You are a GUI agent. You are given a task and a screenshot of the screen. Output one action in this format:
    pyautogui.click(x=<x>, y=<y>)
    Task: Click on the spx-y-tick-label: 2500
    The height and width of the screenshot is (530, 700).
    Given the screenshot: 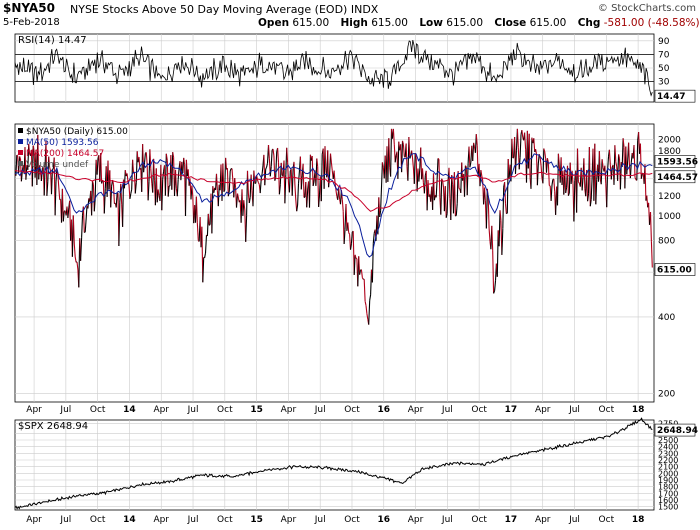 What is the action you would take?
    pyautogui.click(x=668, y=440)
    